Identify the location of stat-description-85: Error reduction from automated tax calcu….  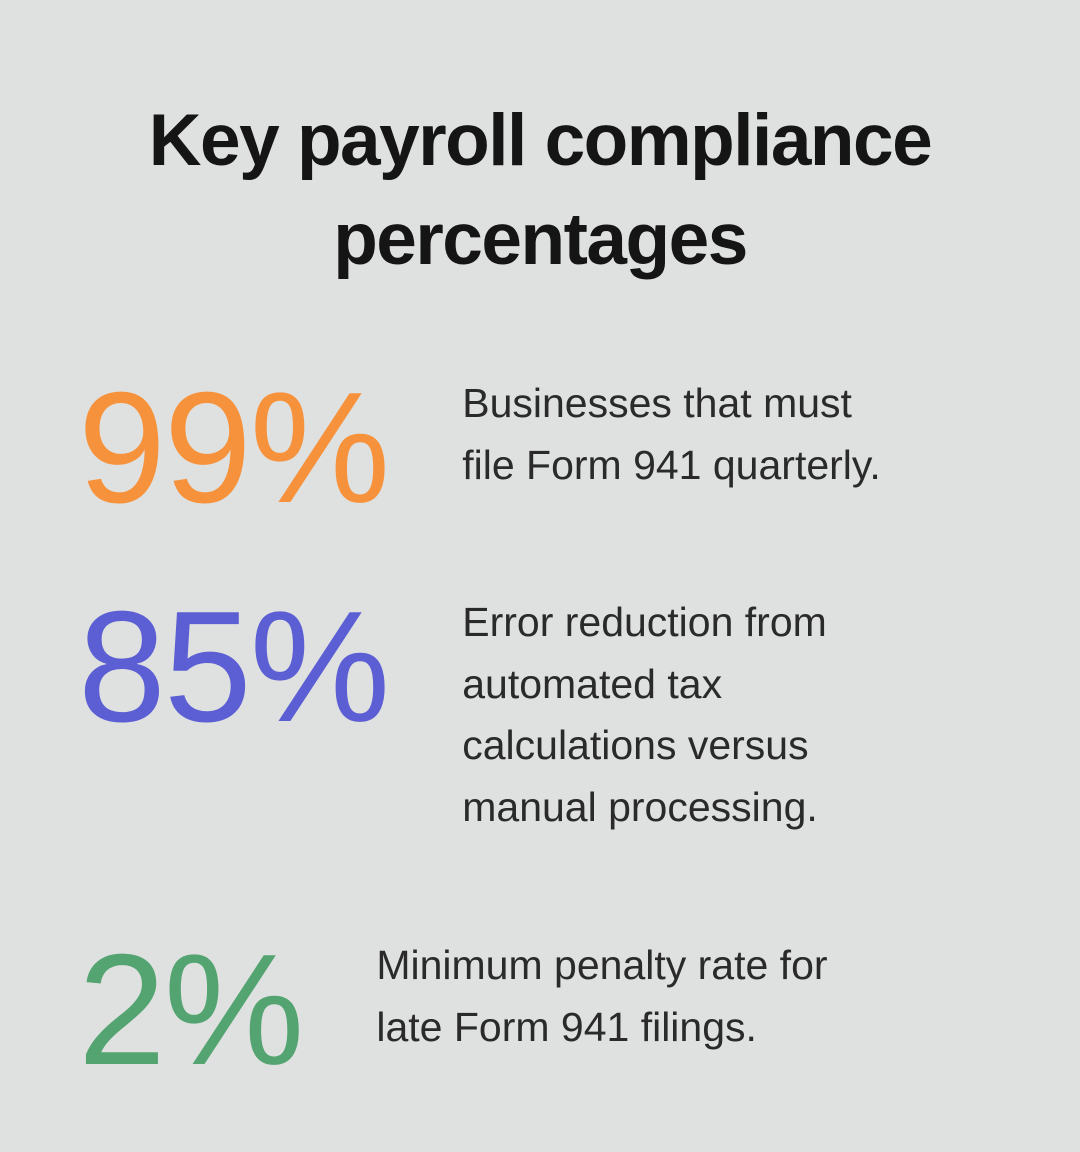
(644, 714).